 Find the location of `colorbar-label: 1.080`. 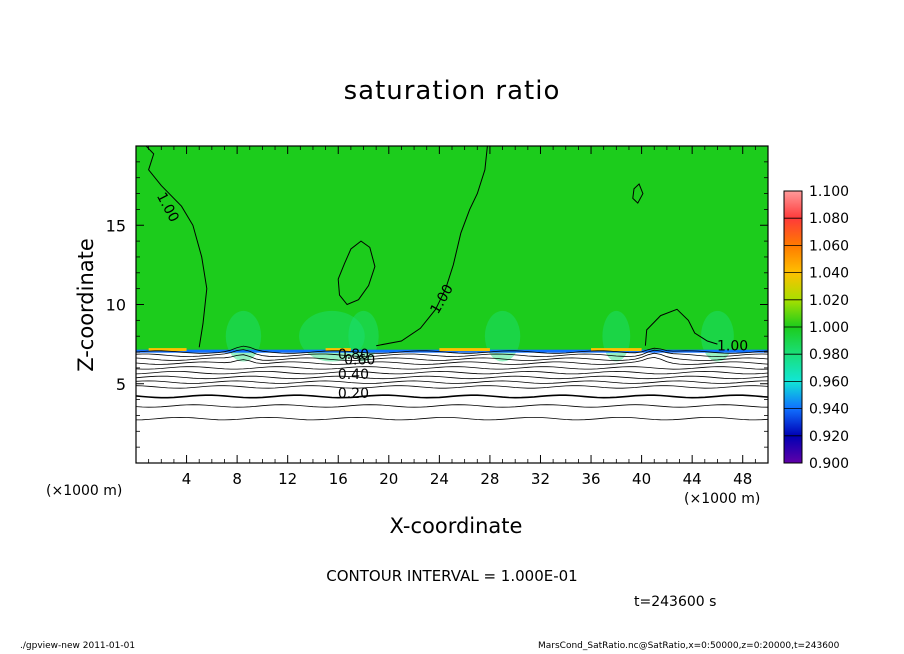

colorbar-label: 1.080 is located at coordinates (829, 219).